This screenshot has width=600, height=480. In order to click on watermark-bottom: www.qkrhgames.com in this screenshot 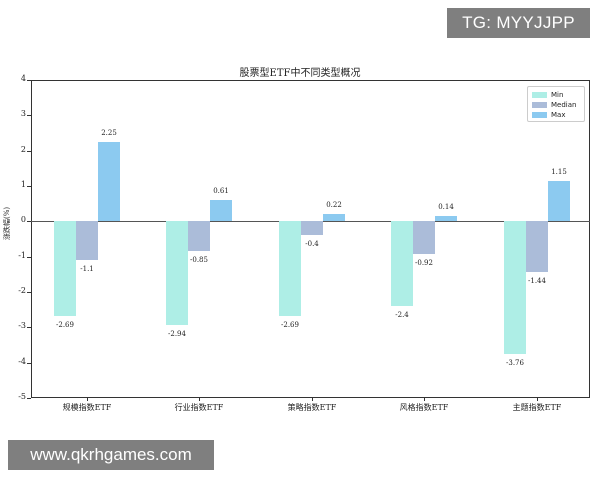, I will do `click(111, 455)`.